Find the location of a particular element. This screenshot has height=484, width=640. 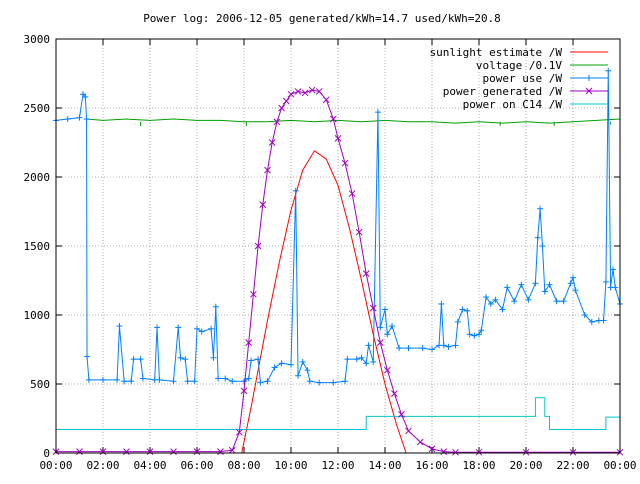

legend-label: power generated /W is located at coordinates (503, 91).